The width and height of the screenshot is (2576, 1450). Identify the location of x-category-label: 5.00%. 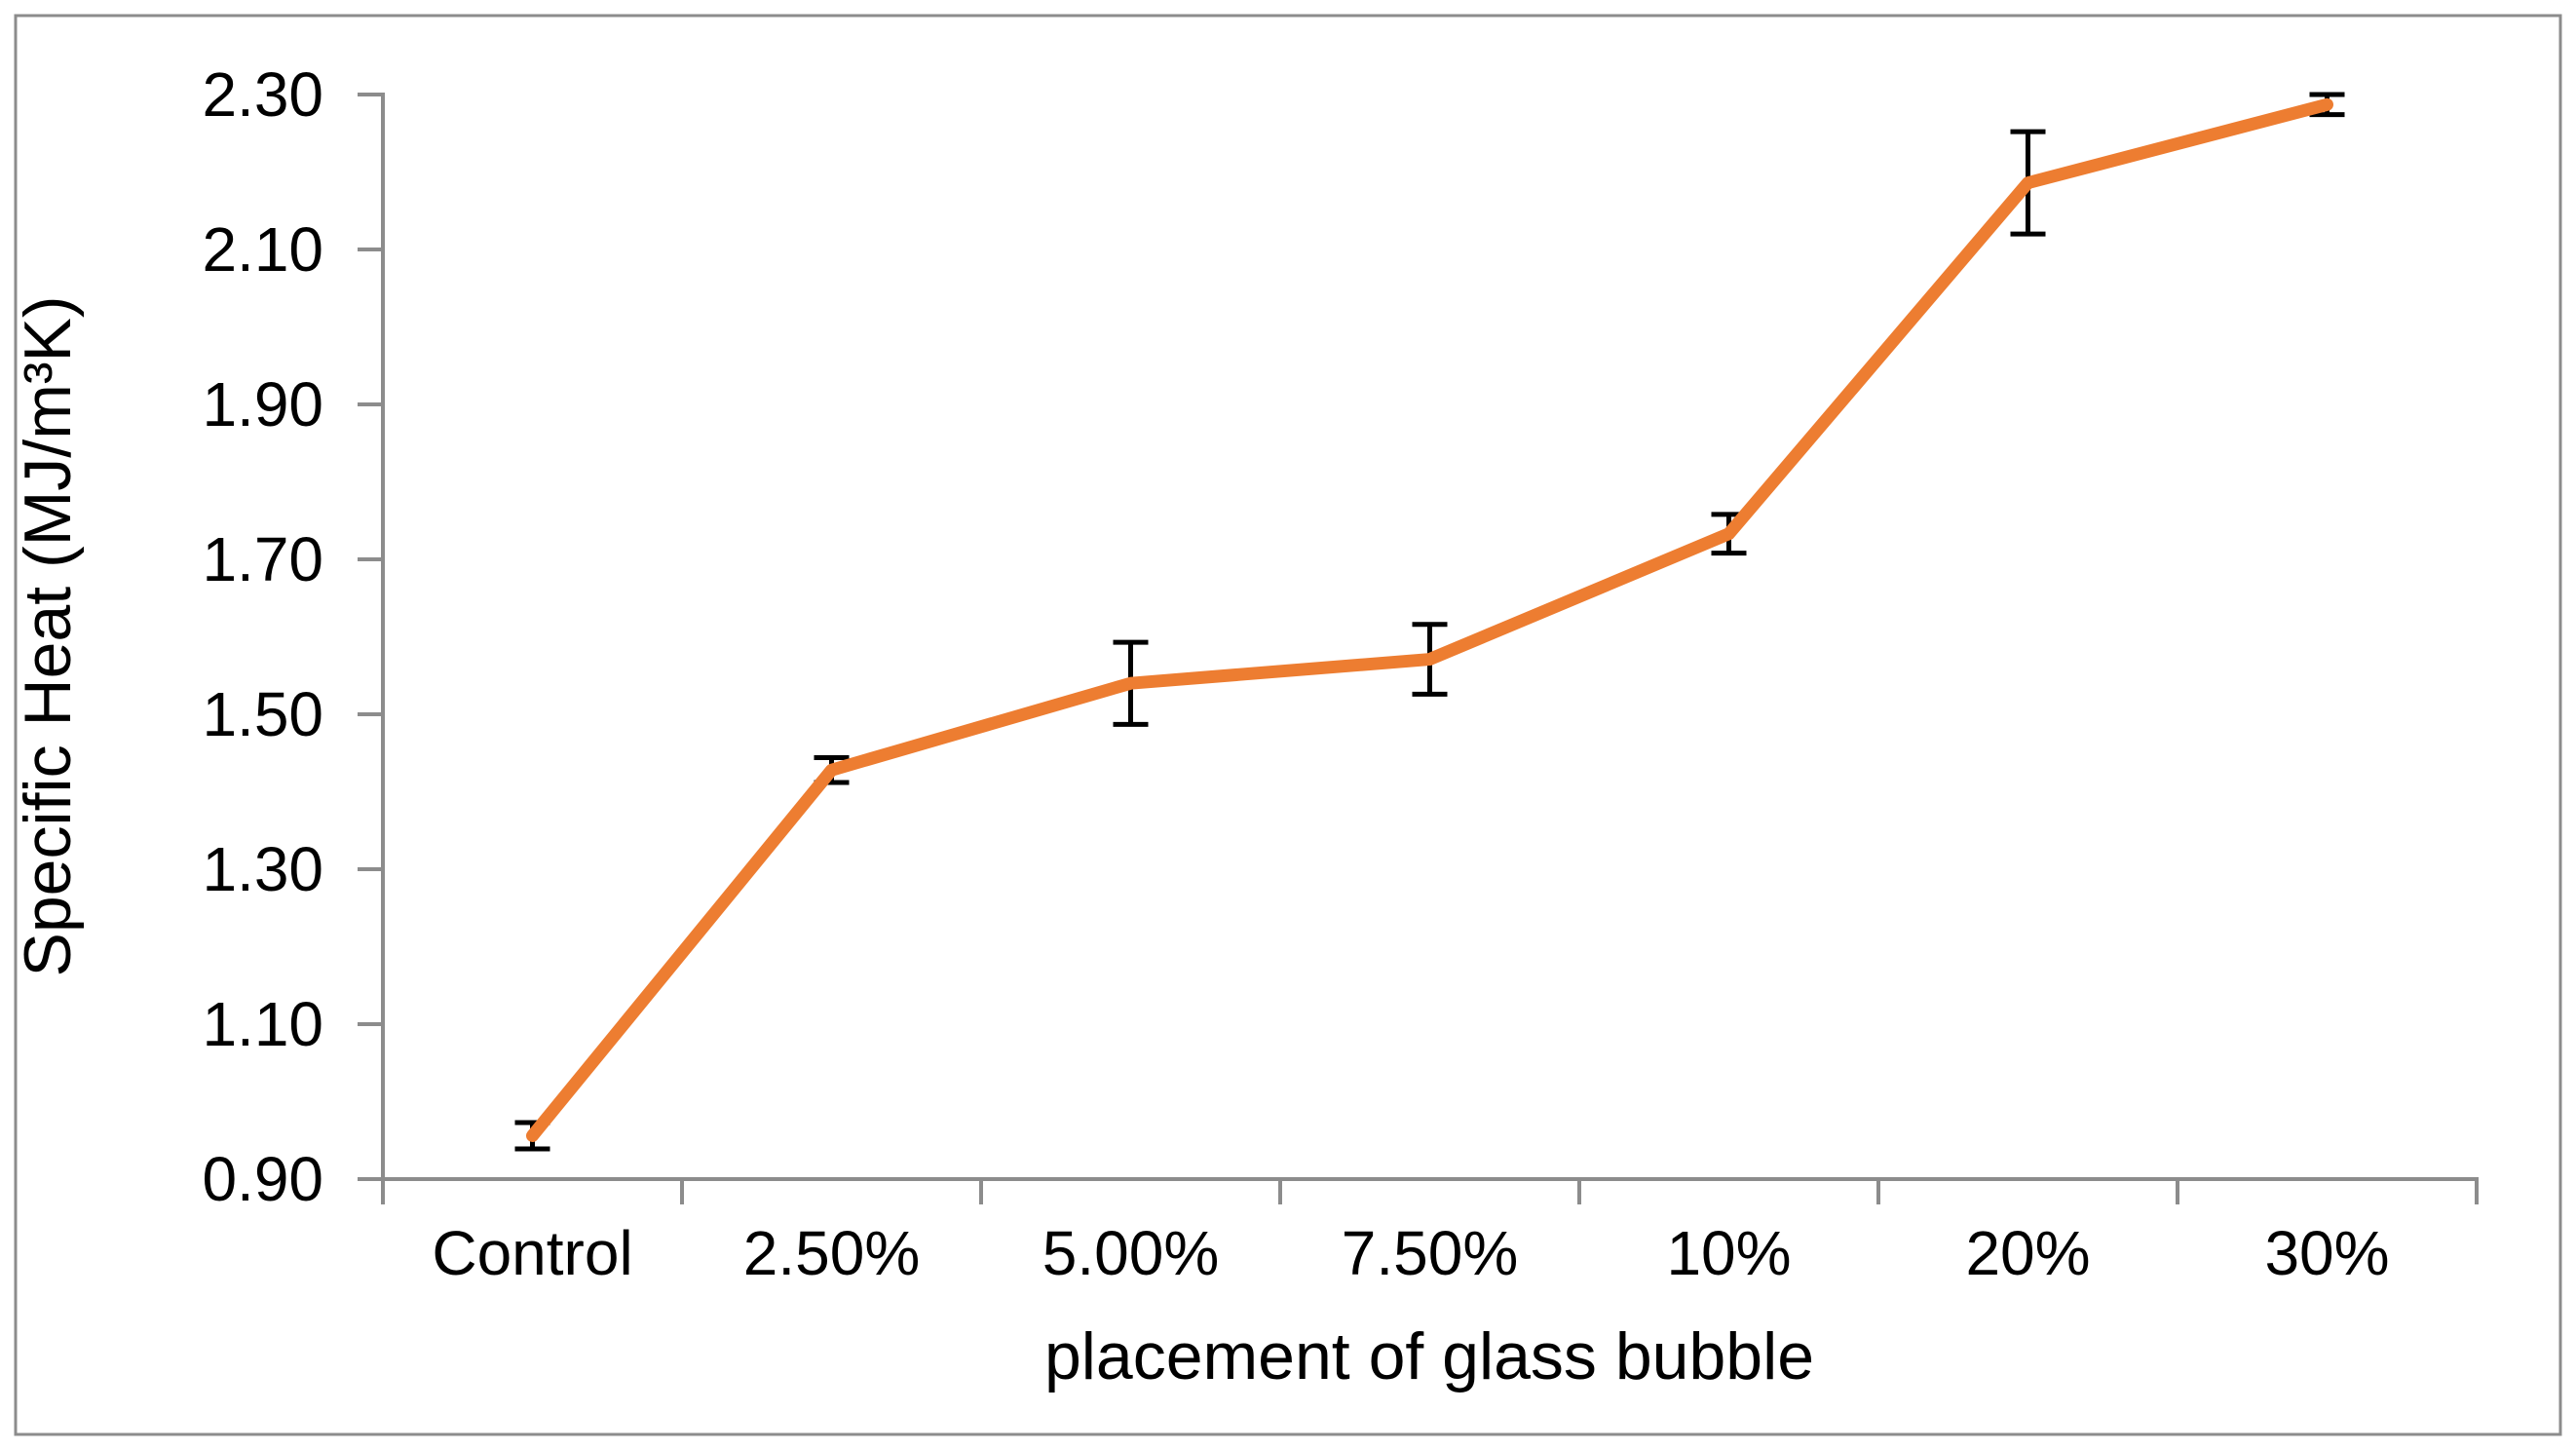
(1130, 1253).